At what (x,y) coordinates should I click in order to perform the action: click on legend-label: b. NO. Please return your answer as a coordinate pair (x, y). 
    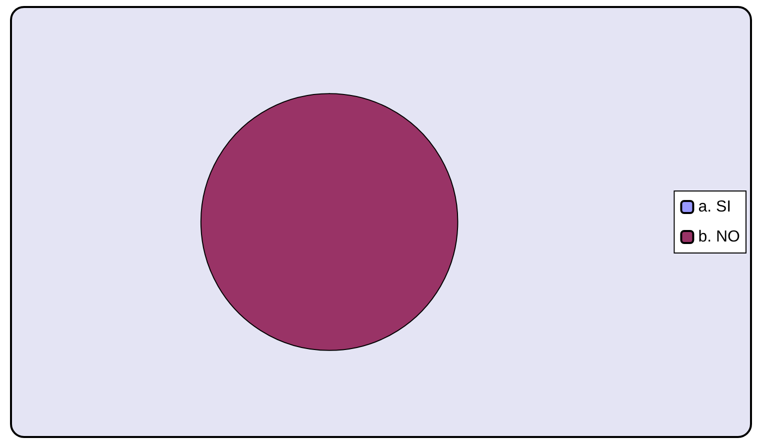
    Looking at the image, I should click on (719, 237).